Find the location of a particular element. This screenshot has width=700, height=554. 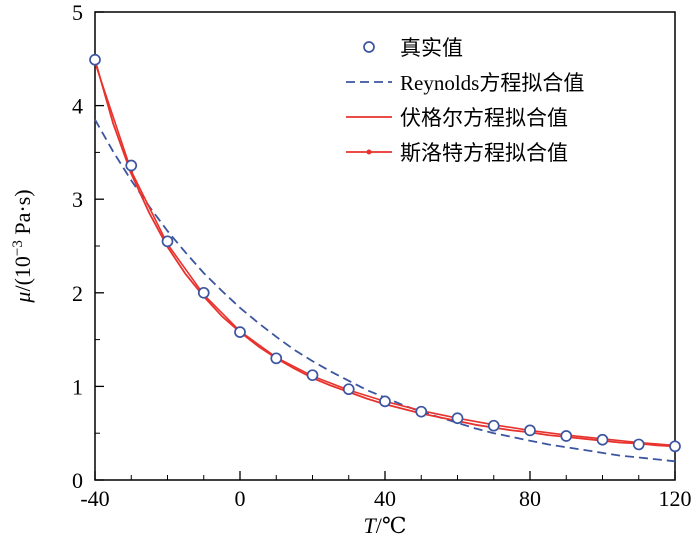

x-tick-label: 40 is located at coordinates (385, 498).